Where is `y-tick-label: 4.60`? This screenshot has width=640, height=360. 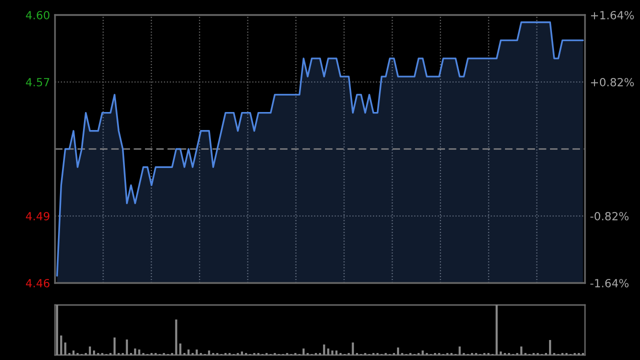 y-tick-label: 4.60 is located at coordinates (38, 15).